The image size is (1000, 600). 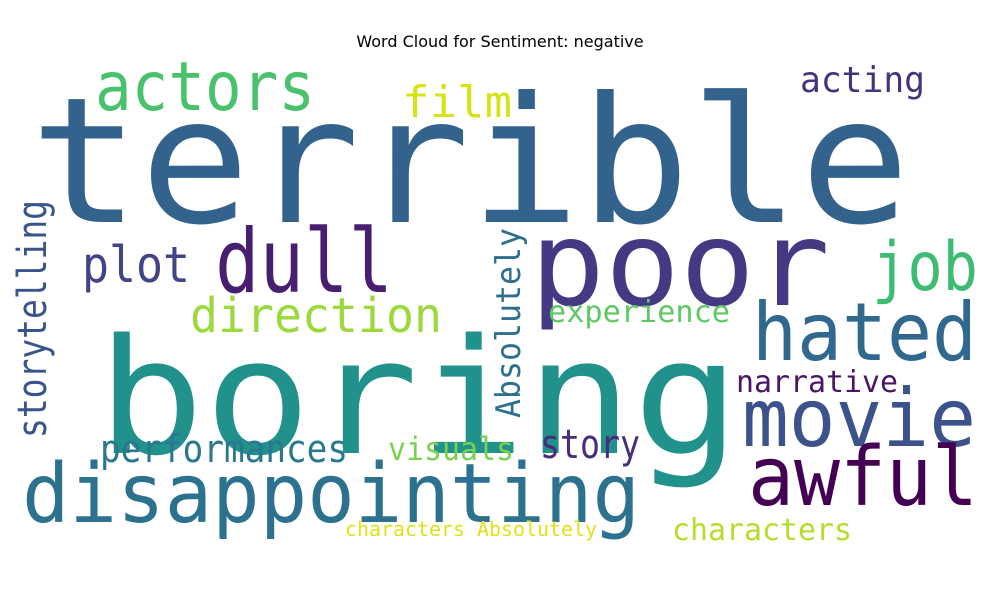 I want to click on word-acting: acting, so click(x=862, y=80).